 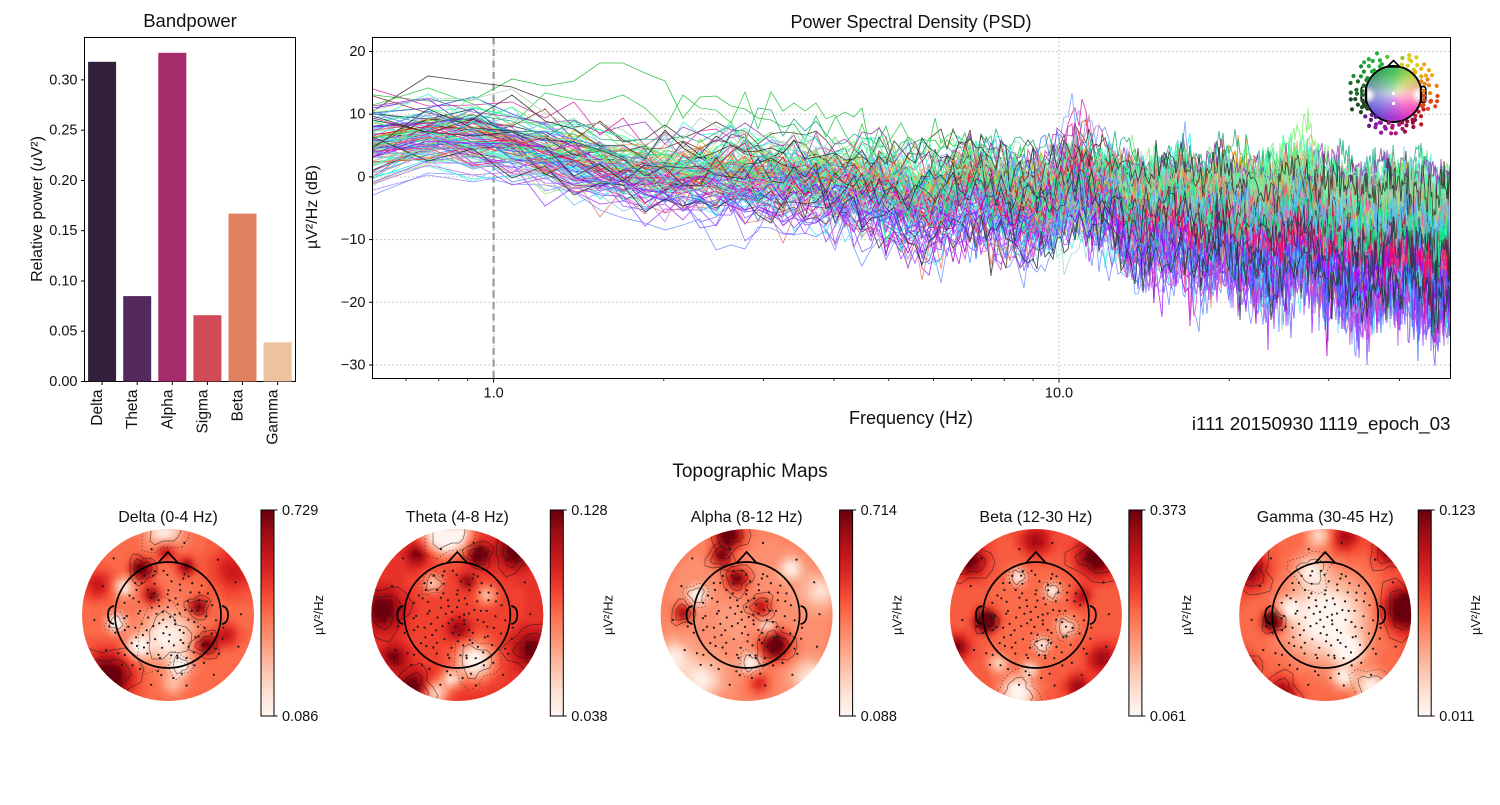 I want to click on svg-text: 20, so click(x=357, y=52).